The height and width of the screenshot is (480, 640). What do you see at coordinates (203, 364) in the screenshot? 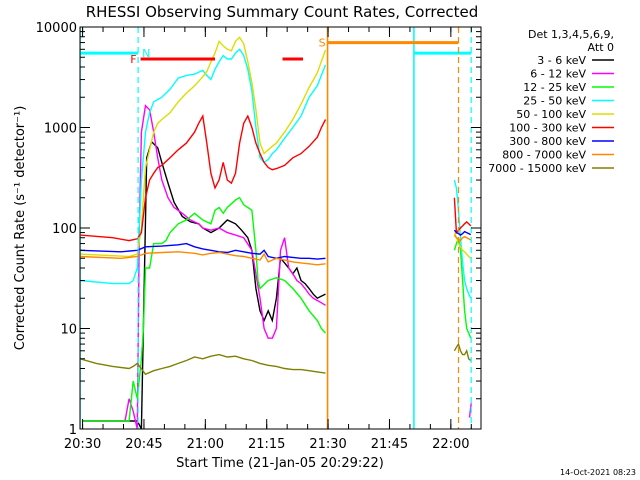
I see `series-line-7000-15000-kev` at bounding box center [203, 364].